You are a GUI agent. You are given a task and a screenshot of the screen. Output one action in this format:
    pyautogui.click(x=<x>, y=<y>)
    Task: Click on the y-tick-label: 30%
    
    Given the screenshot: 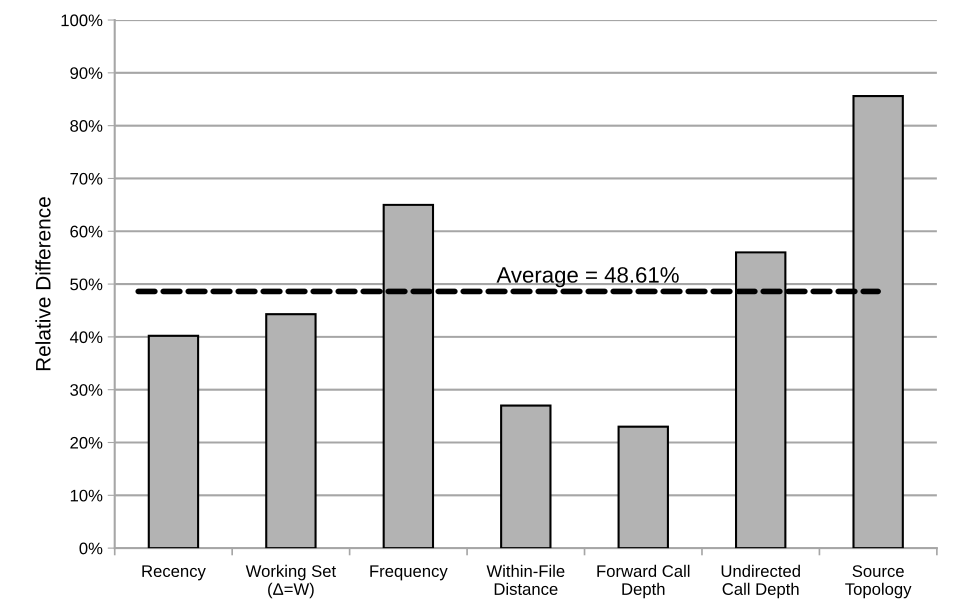 What is the action you would take?
    pyautogui.click(x=86, y=390)
    